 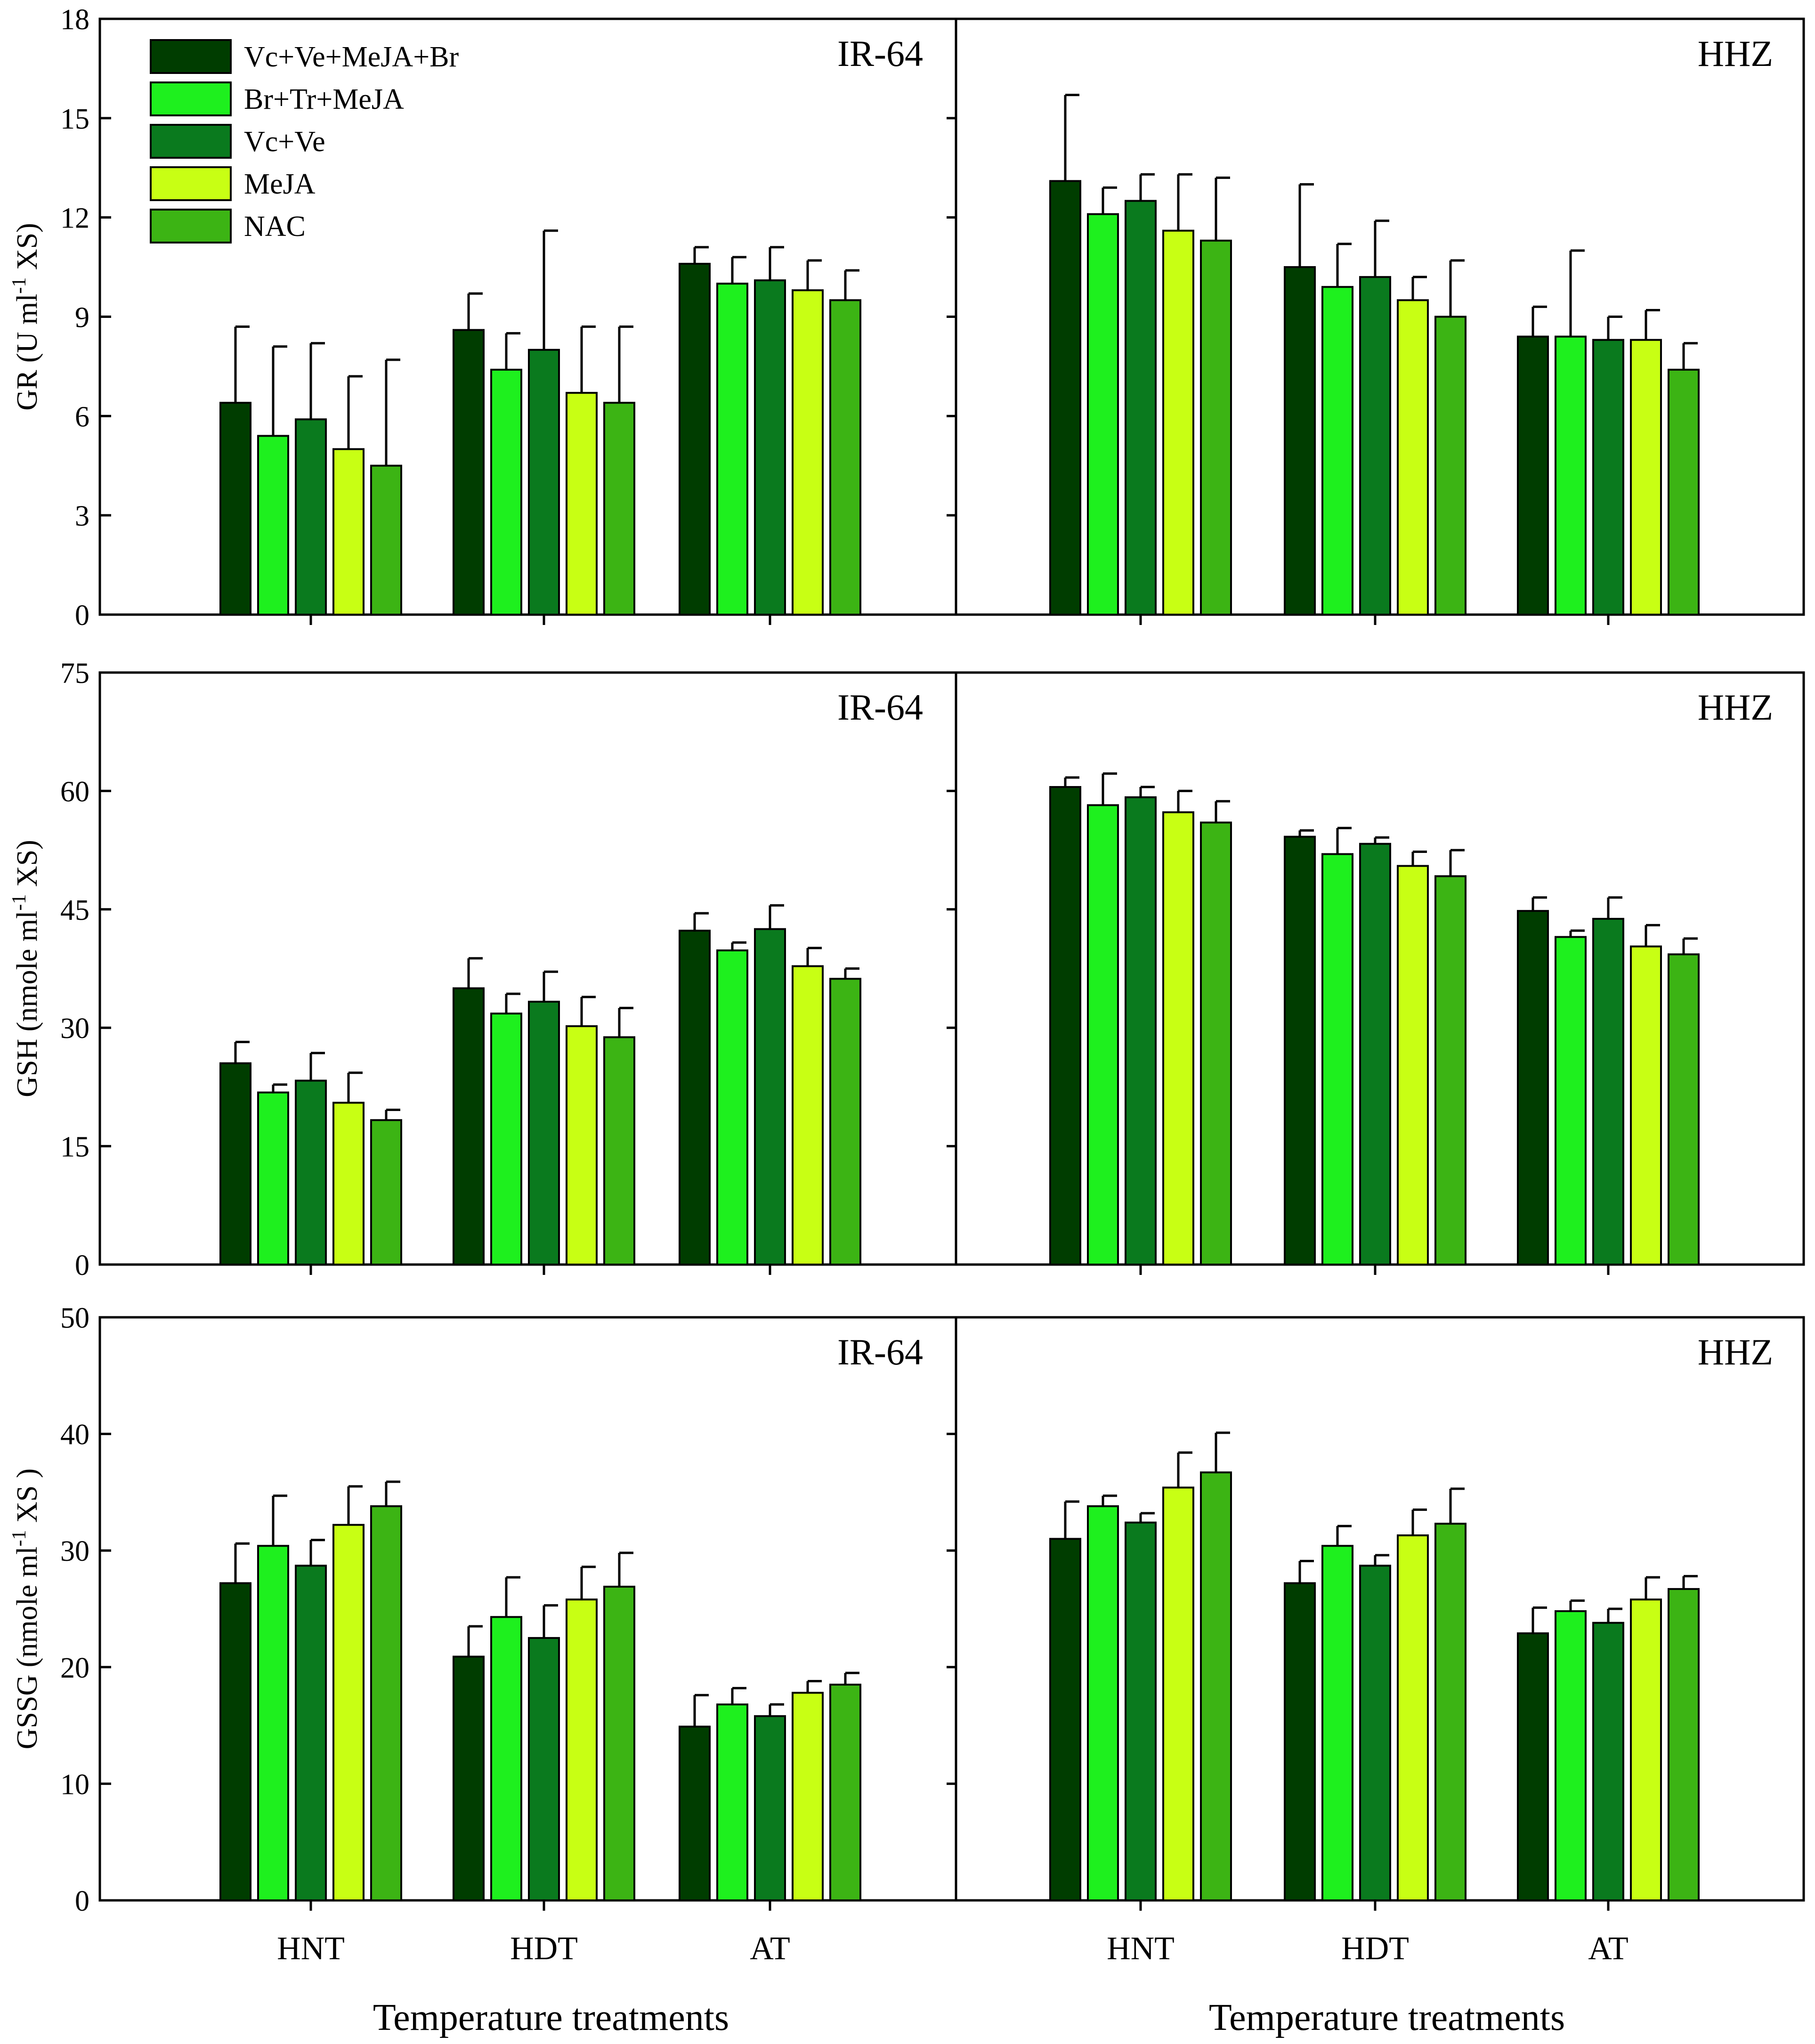 I want to click on legend-item: Vc+Ve+MeJA+Br, so click(x=304, y=56).